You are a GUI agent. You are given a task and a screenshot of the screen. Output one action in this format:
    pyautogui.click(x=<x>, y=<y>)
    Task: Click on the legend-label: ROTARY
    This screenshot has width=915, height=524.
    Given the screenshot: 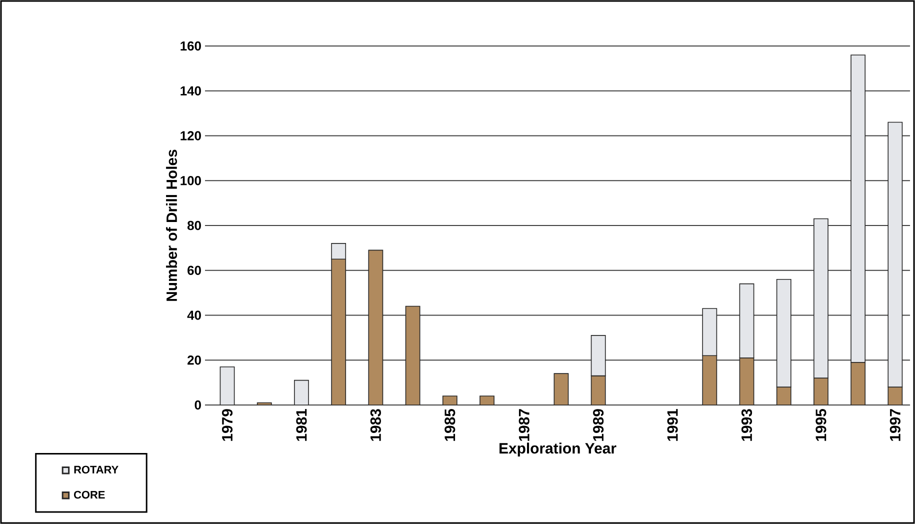 What is the action you would take?
    pyautogui.click(x=96, y=470)
    